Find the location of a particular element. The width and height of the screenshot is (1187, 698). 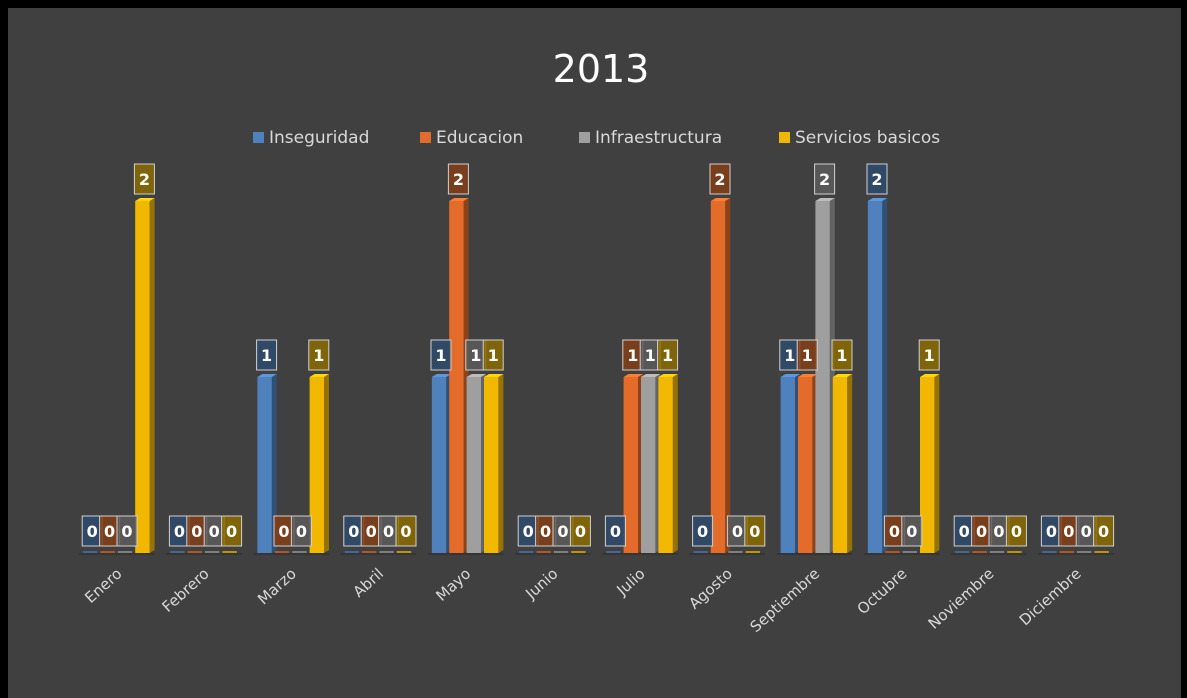

legend-label: Servicios basicos is located at coordinates (867, 138).